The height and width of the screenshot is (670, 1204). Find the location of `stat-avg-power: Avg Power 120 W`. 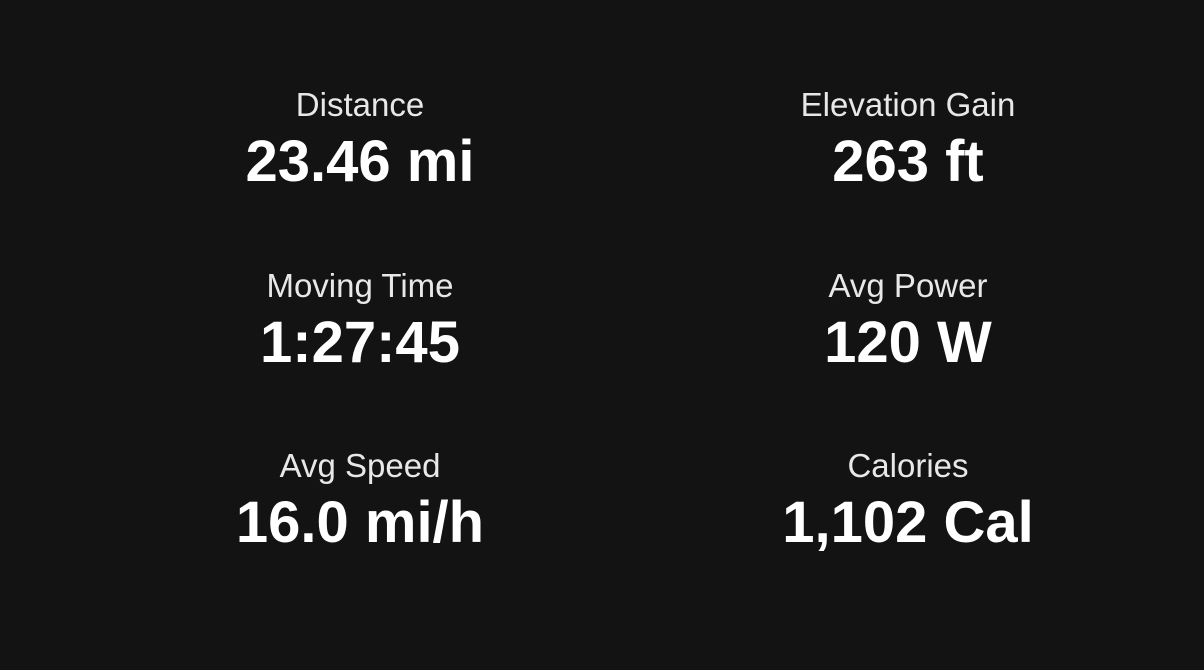

stat-avg-power: Avg Power 120 W is located at coordinates (908, 321).